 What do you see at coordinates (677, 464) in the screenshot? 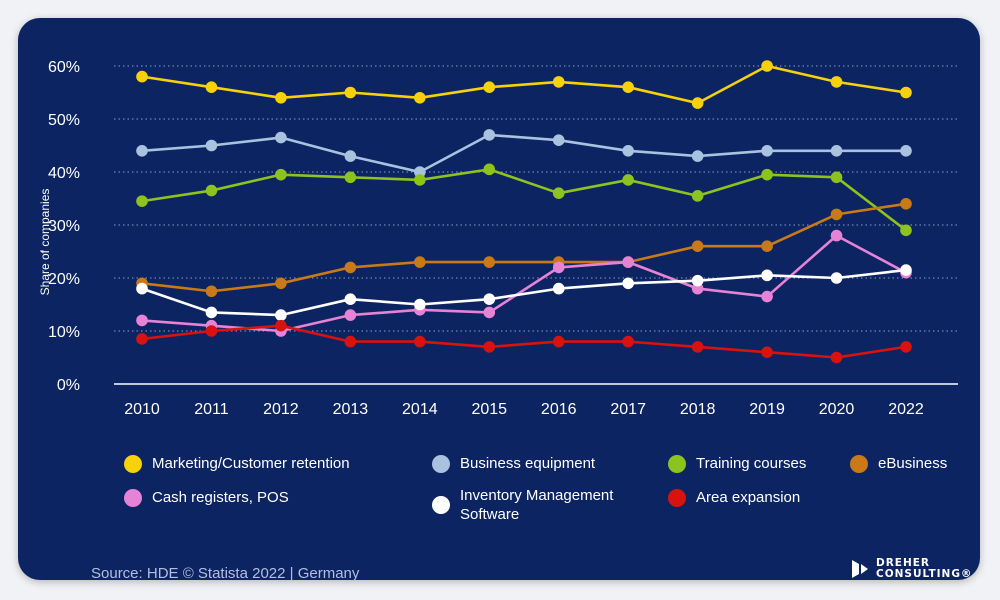
I see `legend-marker-training-courses` at bounding box center [677, 464].